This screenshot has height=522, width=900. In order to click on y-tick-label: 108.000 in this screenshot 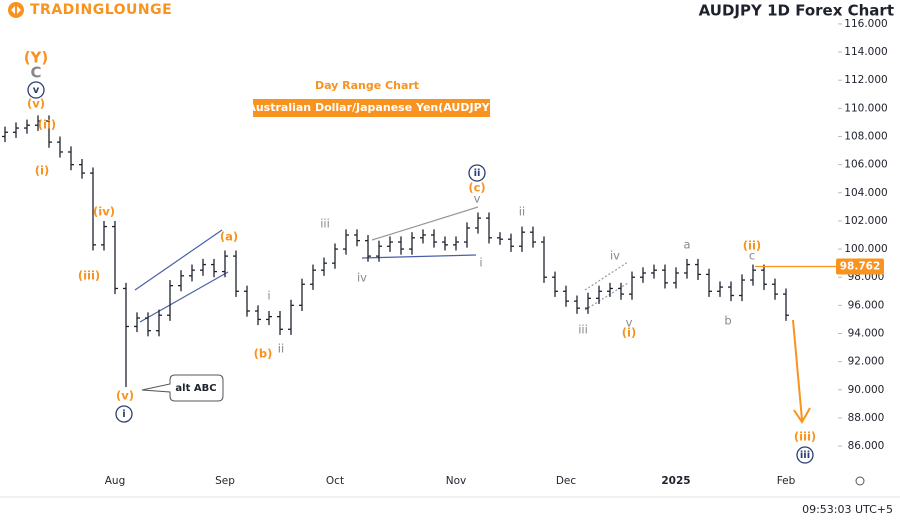, I will do `click(865, 136)`.